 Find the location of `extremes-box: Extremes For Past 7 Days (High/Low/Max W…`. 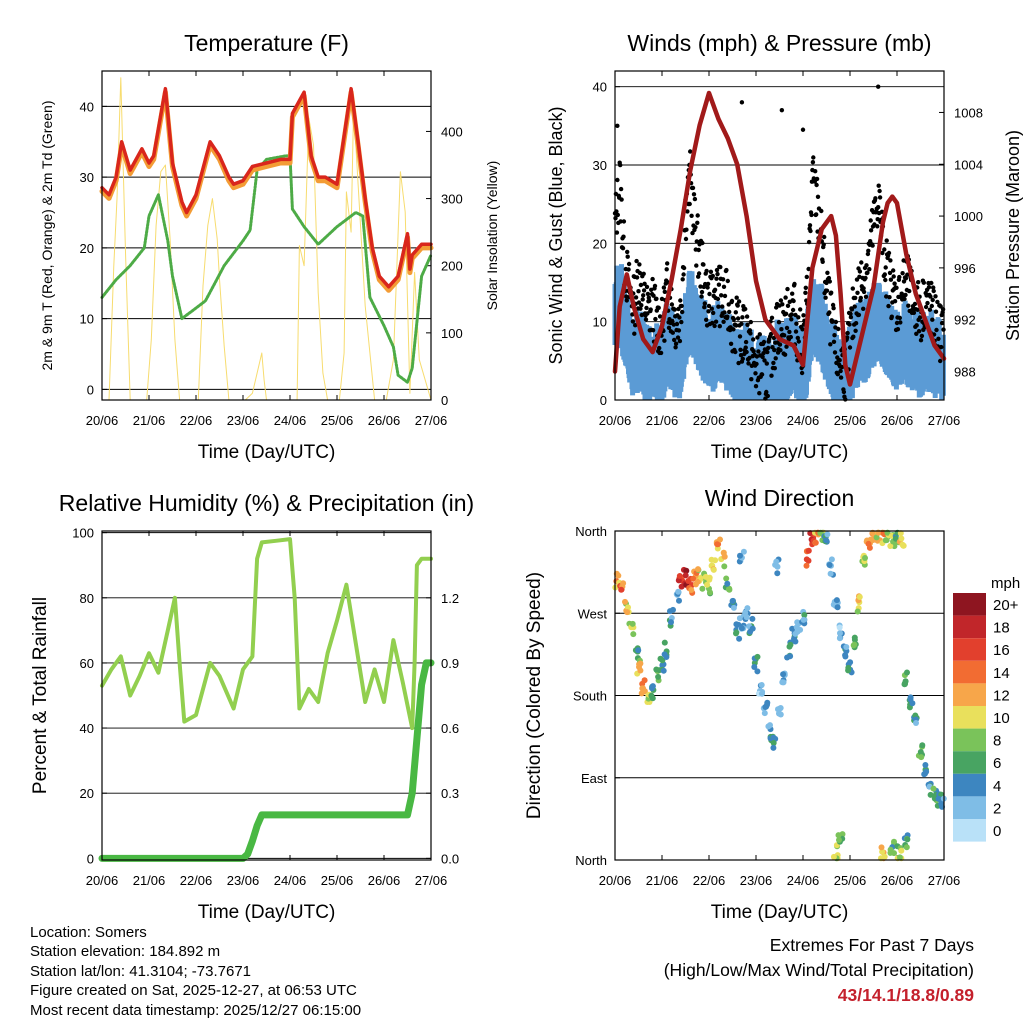

extremes-box: Extremes For Past 7 Days (High/Low/Max W… is located at coordinates (819, 970).